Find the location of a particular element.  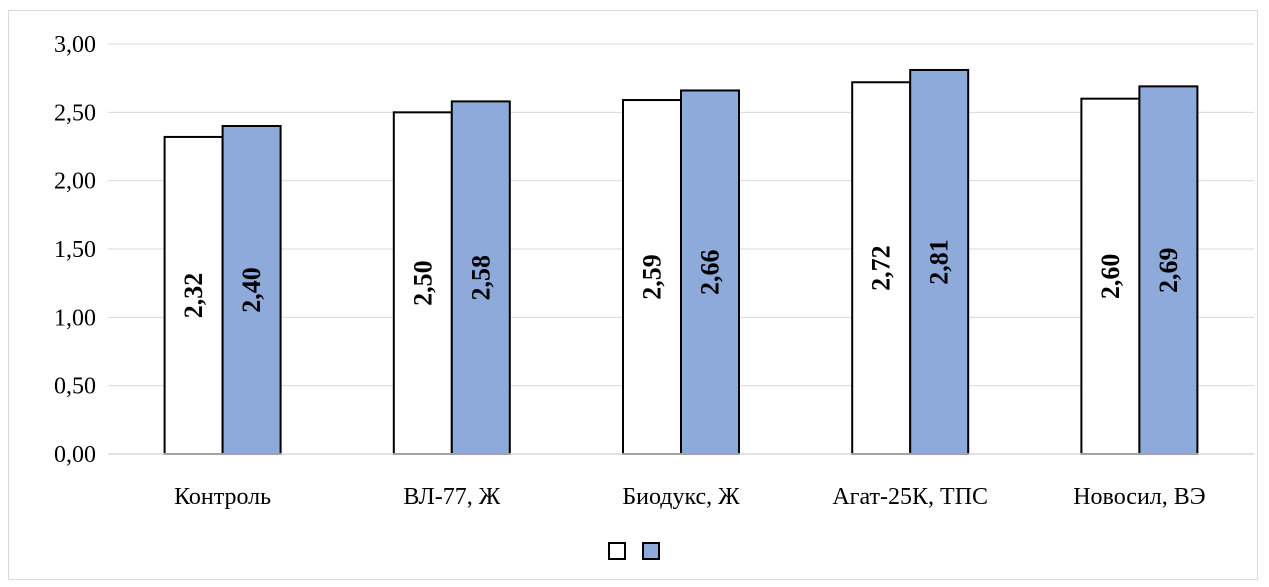

x-category-label: Биодукс, Ж is located at coordinates (681, 497).